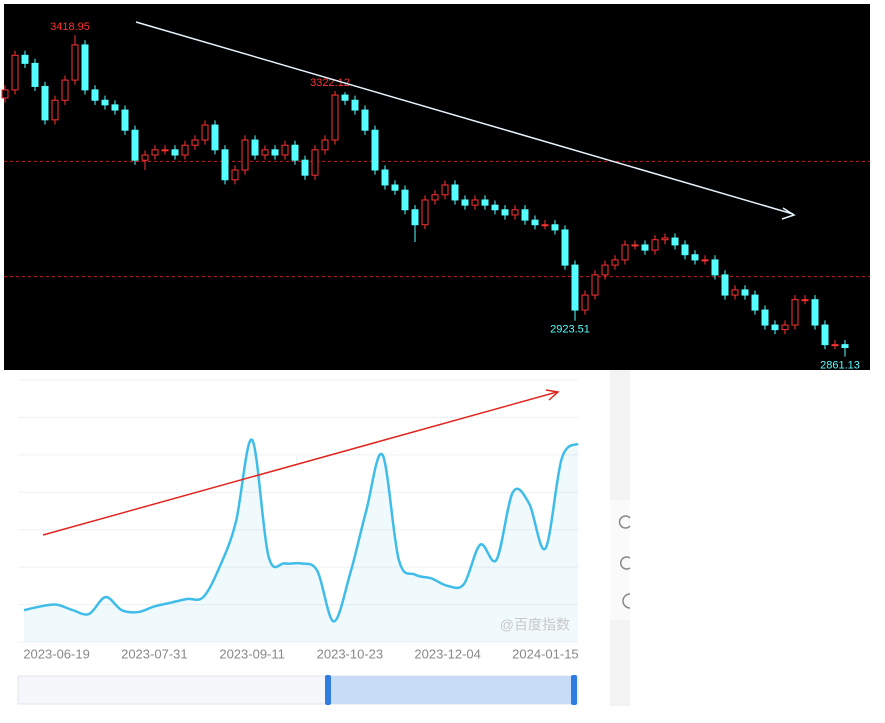 The width and height of the screenshot is (885, 723). Describe the element at coordinates (330, 83) in the screenshot. I see `high-label: 3322.12` at that location.